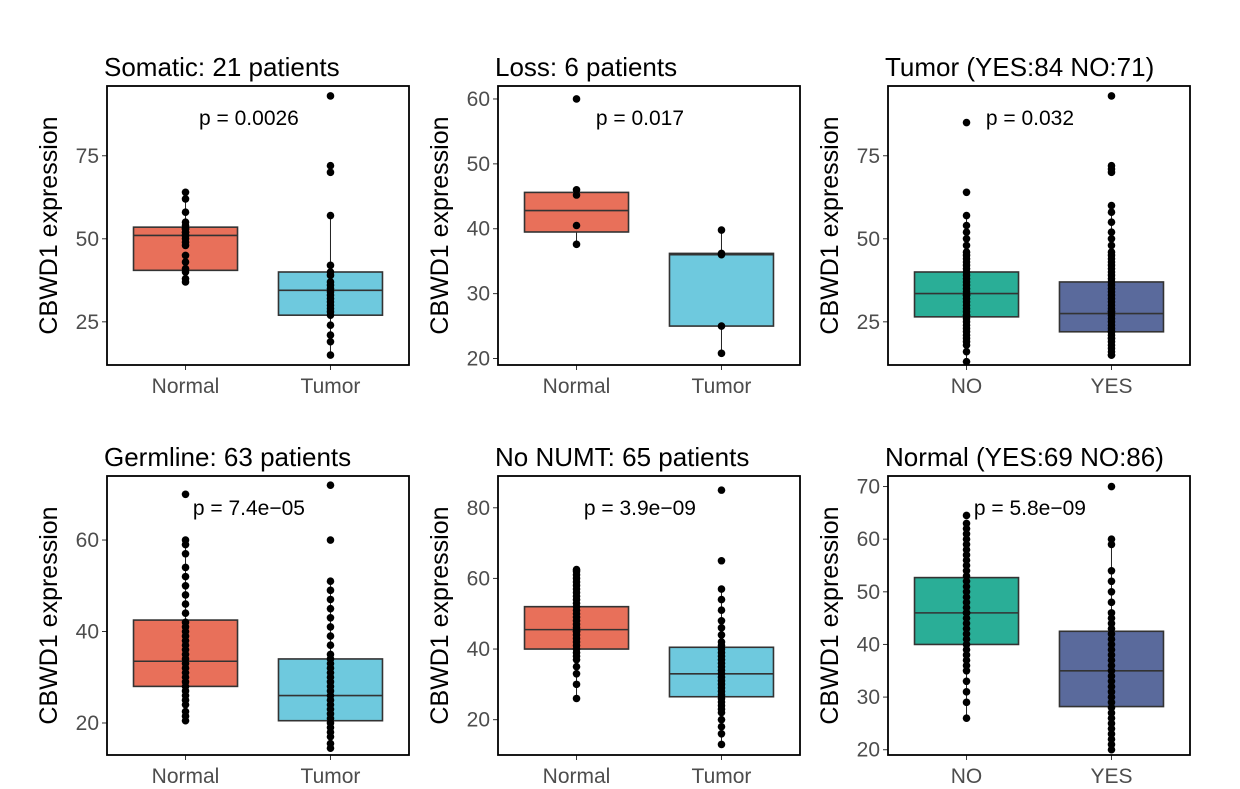 The width and height of the screenshot is (1240, 789). Describe the element at coordinates (1030, 508) in the screenshot. I see `p-value-label: p = 5.8e−09` at that location.